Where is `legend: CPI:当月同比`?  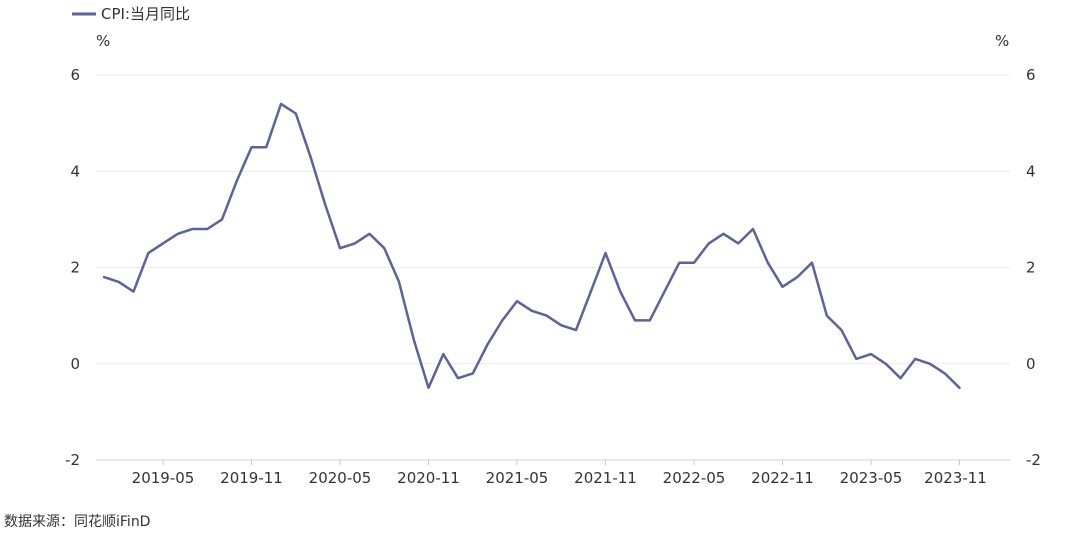
legend: CPI:当月同比 is located at coordinates (131, 14).